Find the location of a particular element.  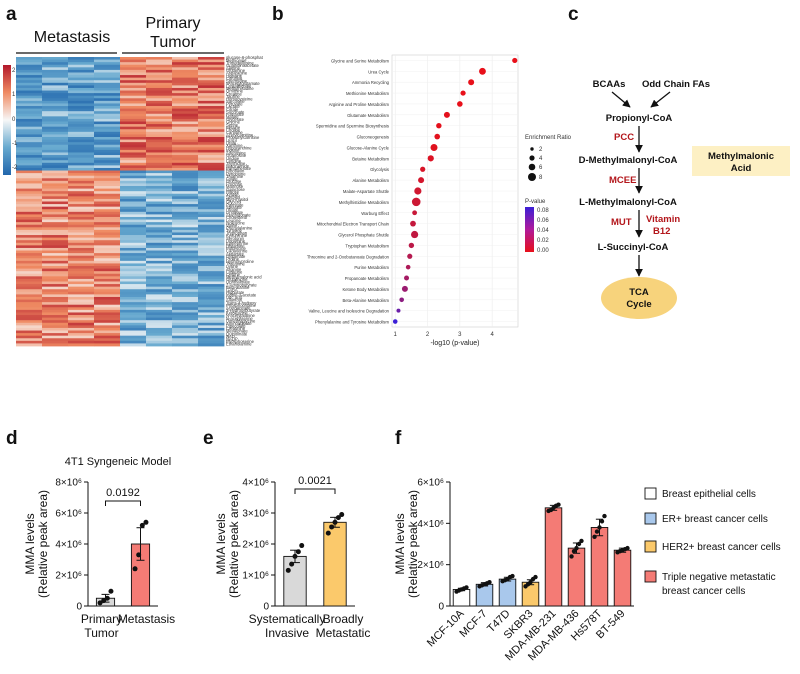

heatmap-row-label: Cystine is located at coordinates (233, 274).